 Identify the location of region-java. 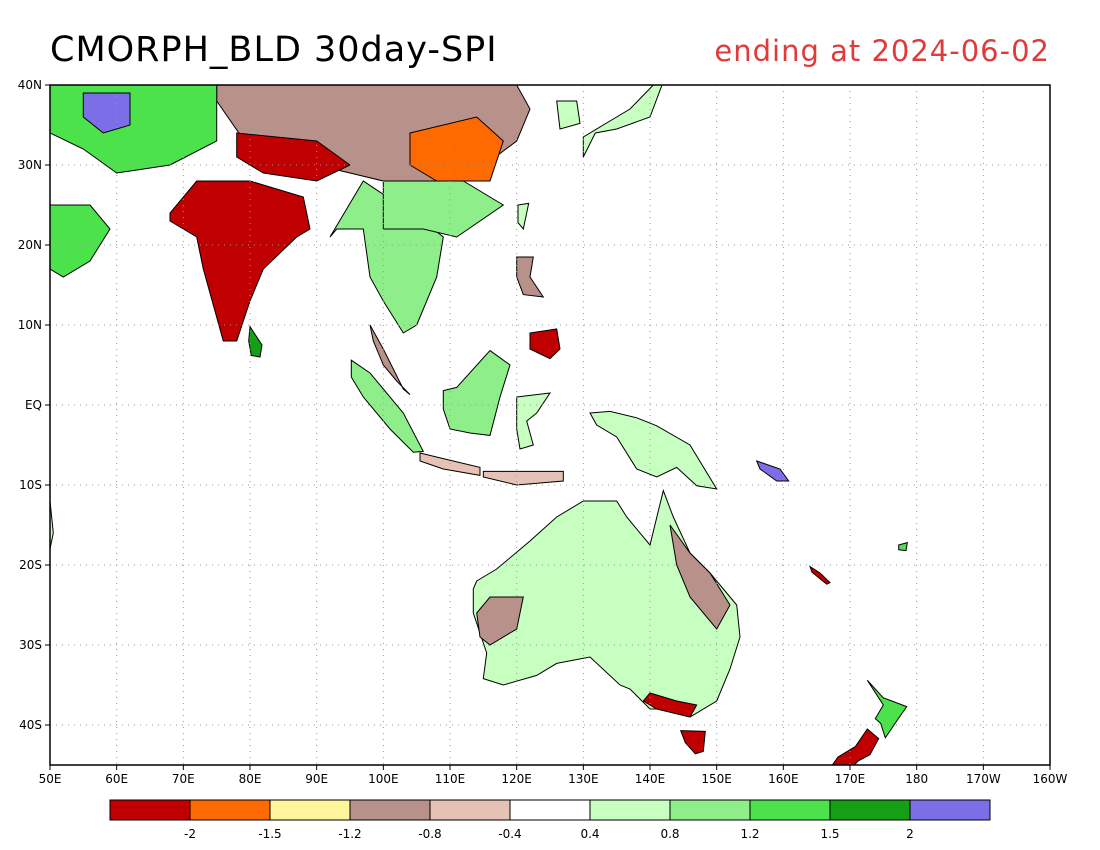
(450, 464).